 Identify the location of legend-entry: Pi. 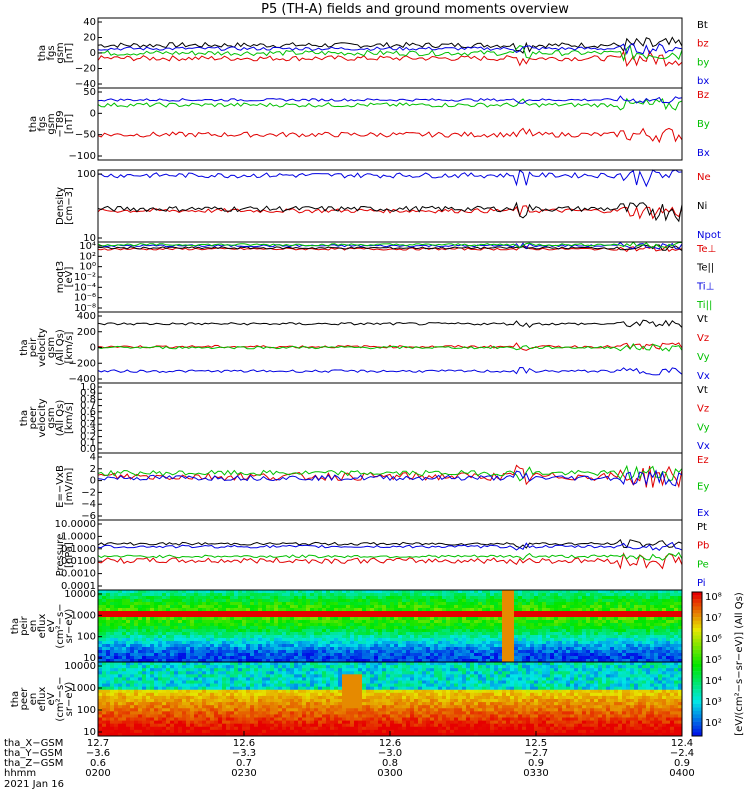
(701, 583).